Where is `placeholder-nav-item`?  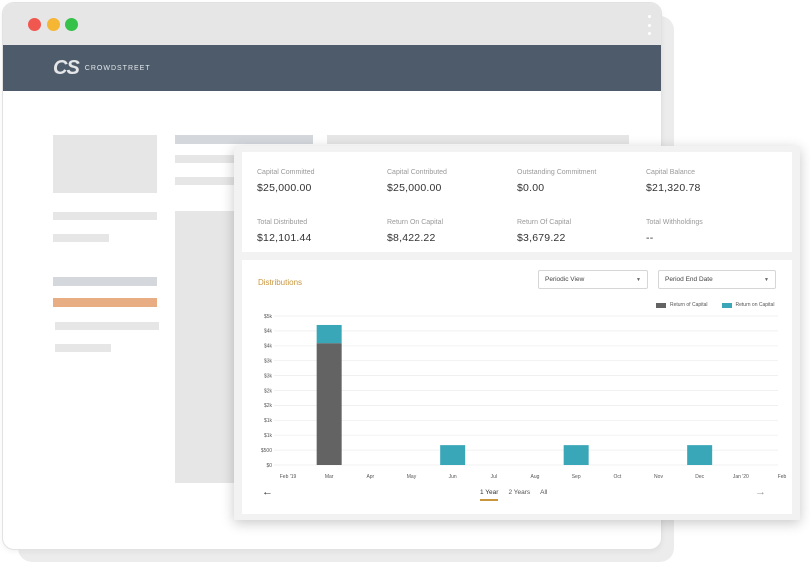
placeholder-nav-item is located at coordinates (105, 281).